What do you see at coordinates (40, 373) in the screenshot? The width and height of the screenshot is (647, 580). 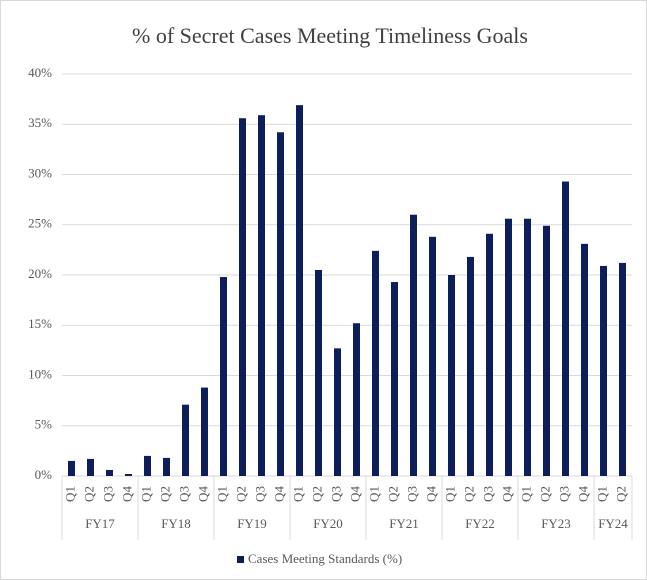 I see `y-tick-label: 10%` at bounding box center [40, 373].